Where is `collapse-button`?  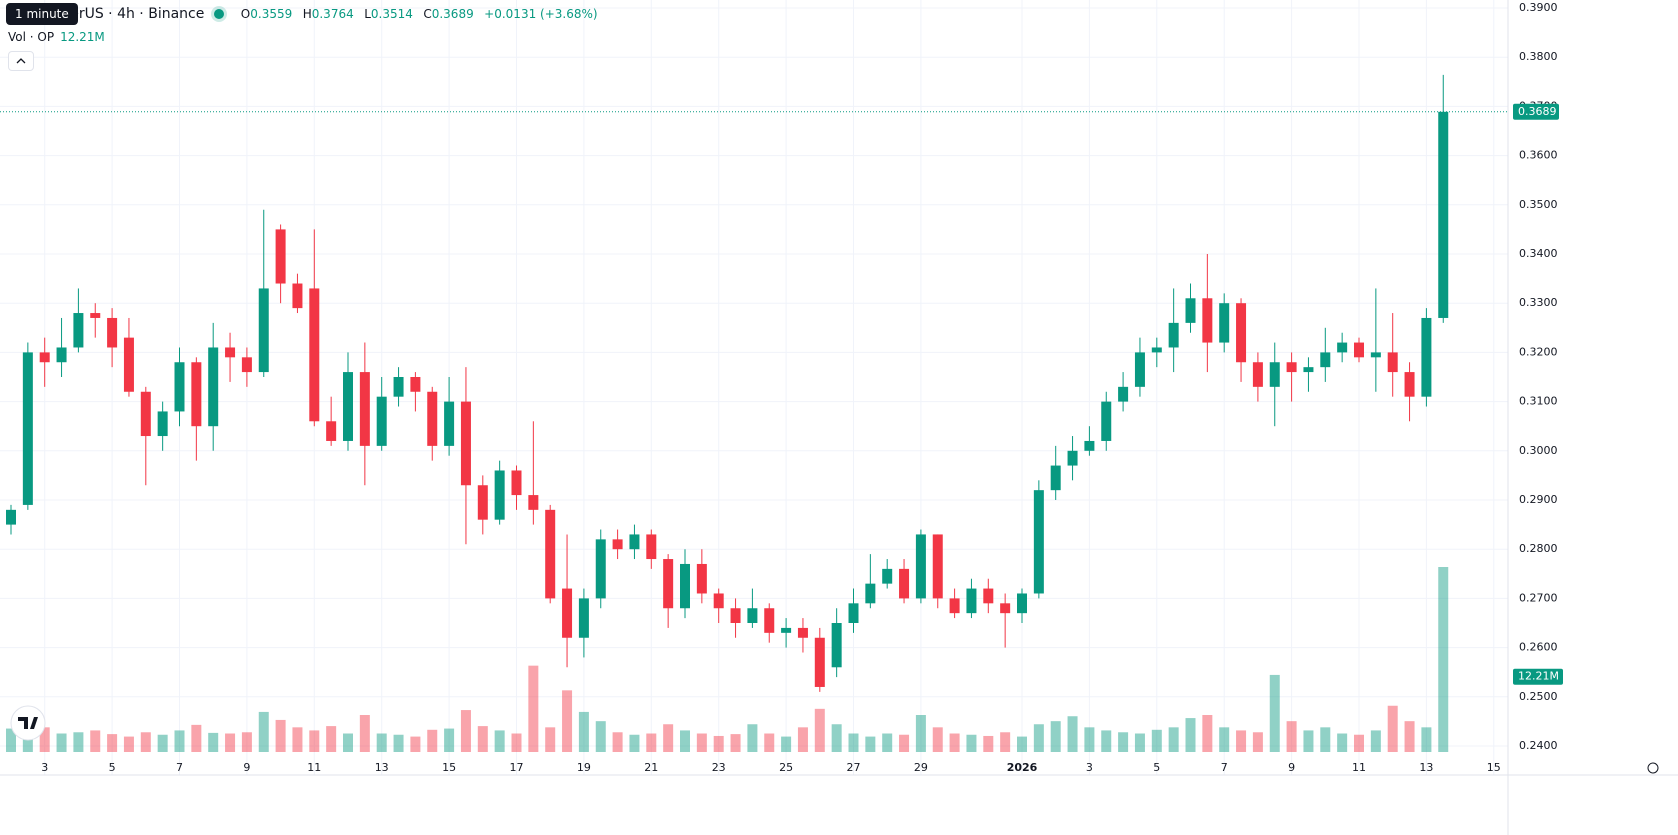 collapse-button is located at coordinates (21, 61).